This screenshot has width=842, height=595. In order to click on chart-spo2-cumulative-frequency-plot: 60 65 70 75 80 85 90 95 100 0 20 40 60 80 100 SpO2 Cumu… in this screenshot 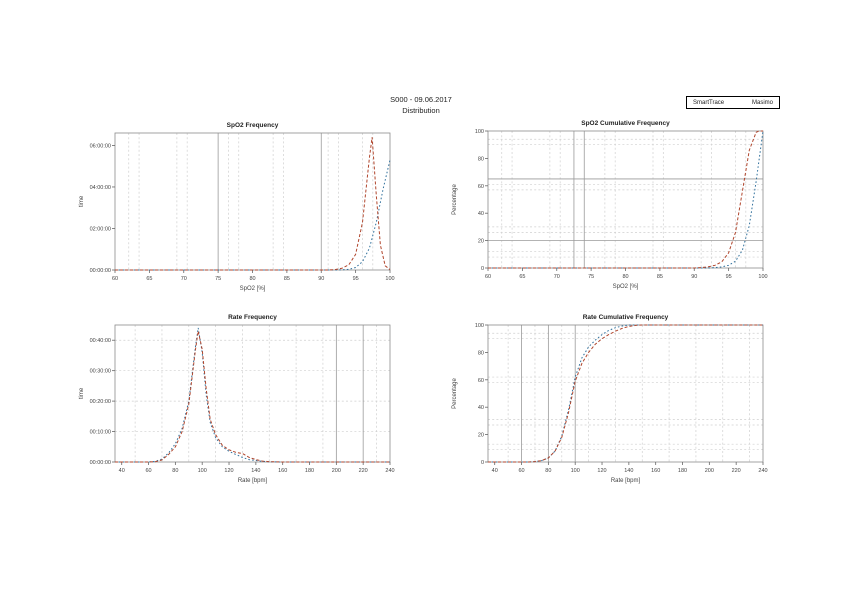, I will do `click(610, 205)`.